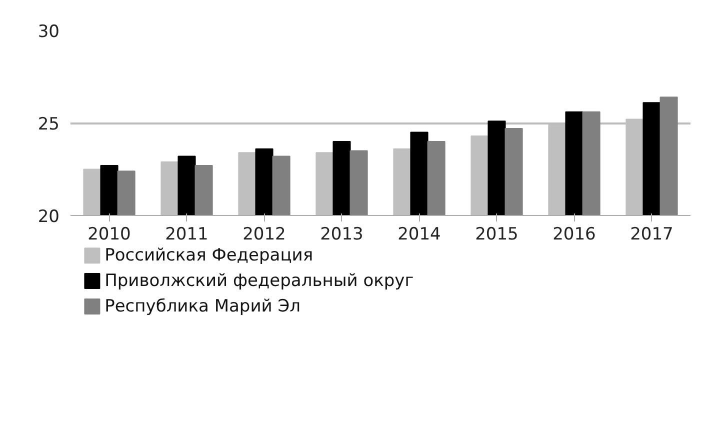 The image size is (726, 428). Describe the element at coordinates (49, 32) in the screenshot. I see `y-tick-label: 30` at that location.